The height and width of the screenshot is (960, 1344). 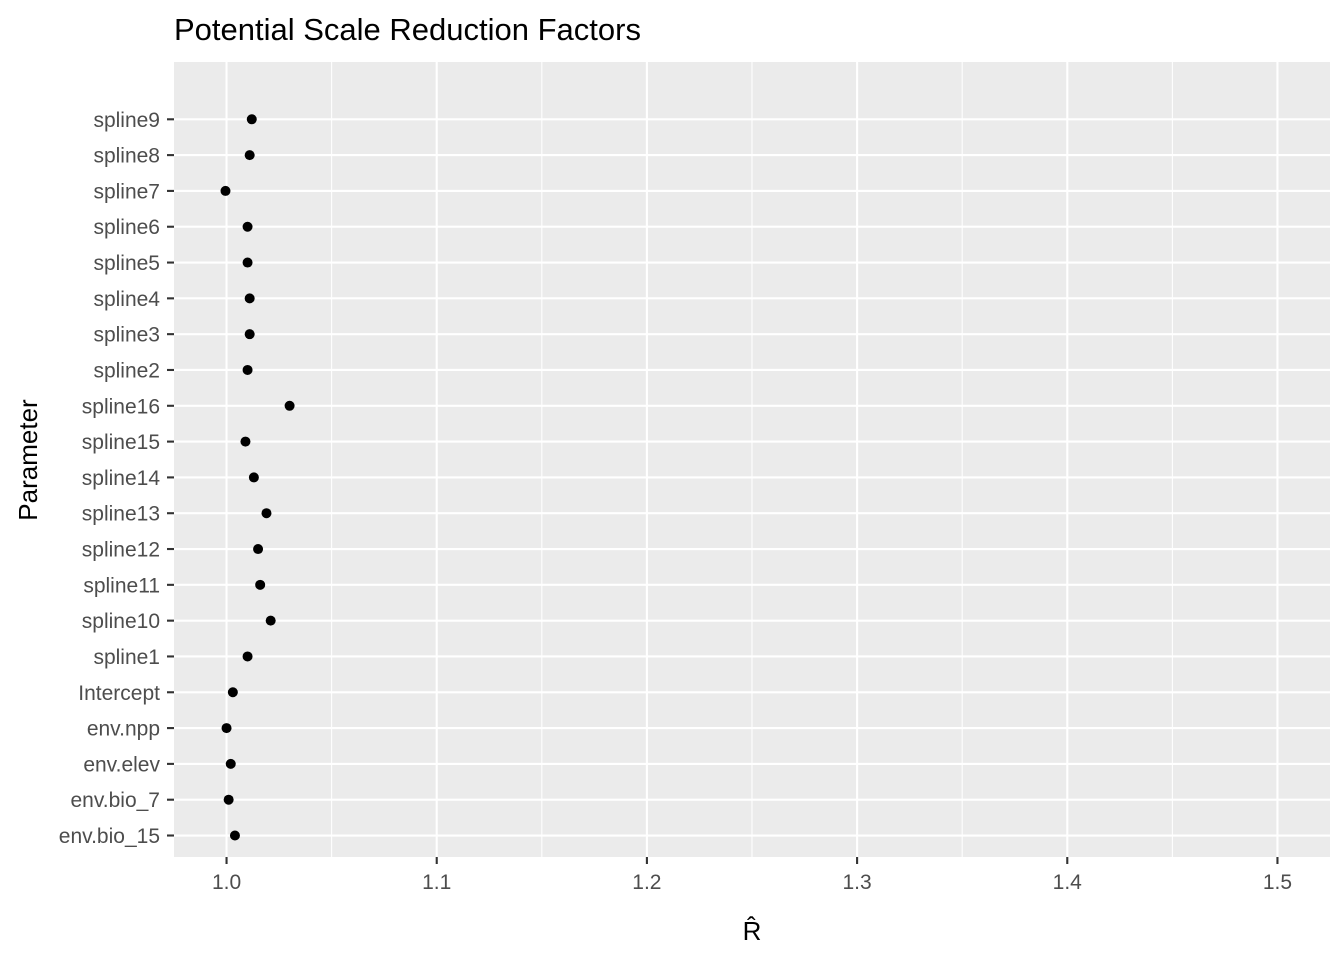 What do you see at coordinates (121, 514) in the screenshot?
I see `y-tick-label: spline13` at bounding box center [121, 514].